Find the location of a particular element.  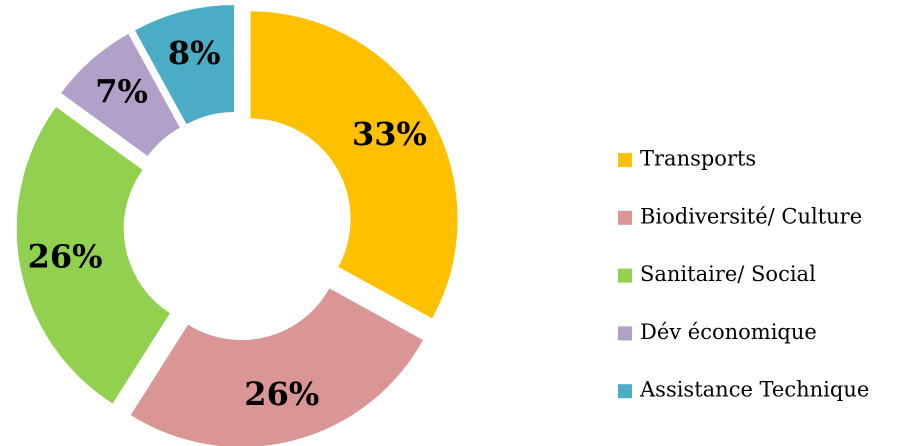

legend-label: Sanitaire/ Social is located at coordinates (728, 274).